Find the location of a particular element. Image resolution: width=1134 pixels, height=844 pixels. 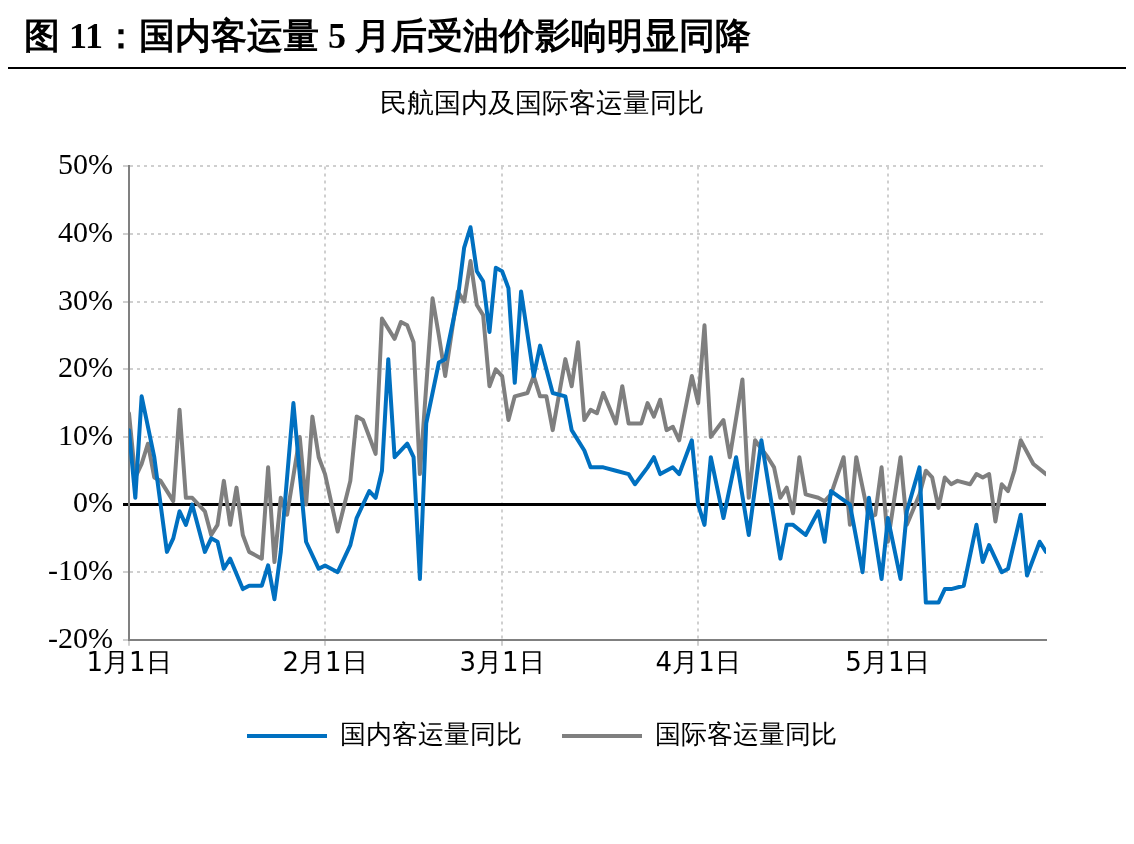

y-tick-label: 40% is located at coordinates (85, 231).